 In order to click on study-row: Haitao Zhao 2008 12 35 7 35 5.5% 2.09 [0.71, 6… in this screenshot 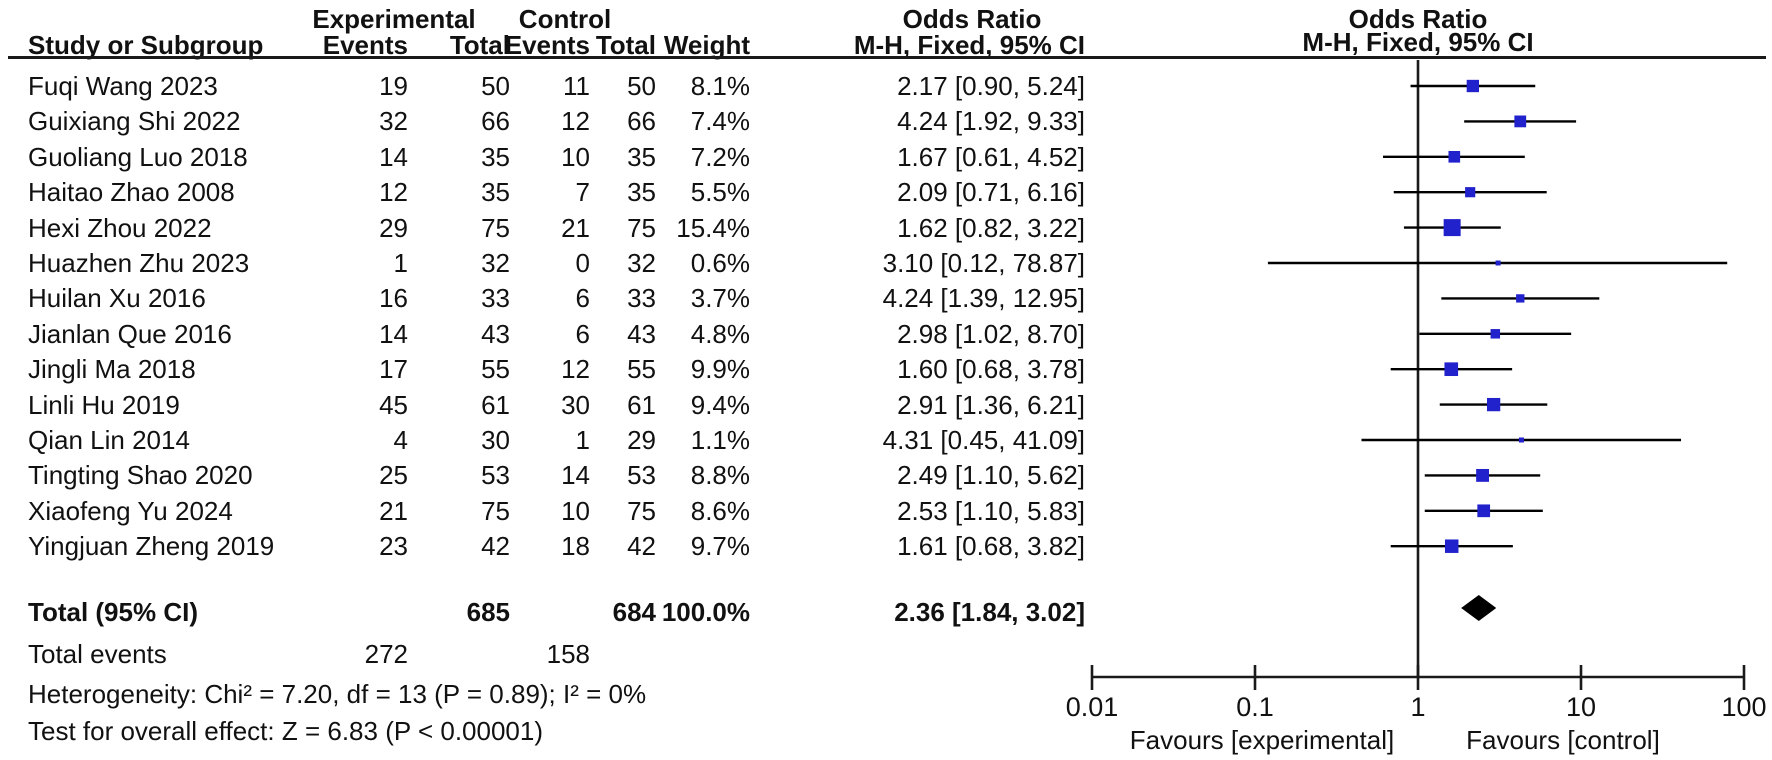, I will do `click(550, 192)`.